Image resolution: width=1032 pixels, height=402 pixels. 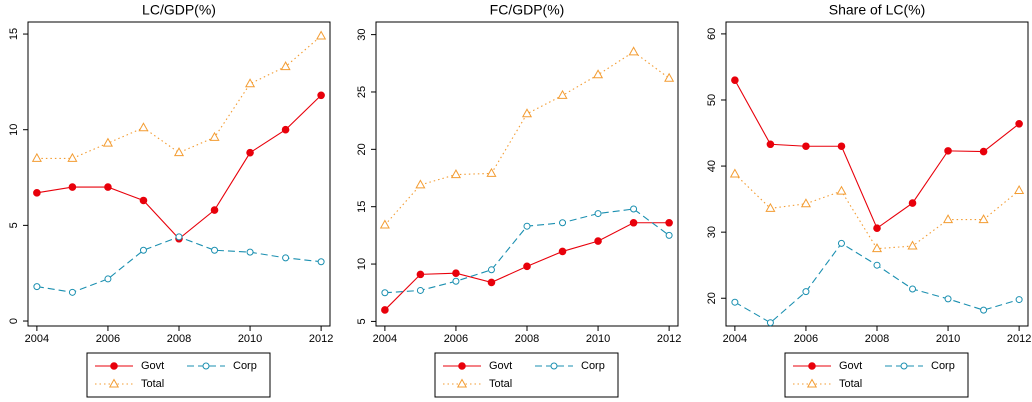 What do you see at coordinates (877, 10) in the screenshot?
I see `chart-title: Share of LC(%)` at bounding box center [877, 10].